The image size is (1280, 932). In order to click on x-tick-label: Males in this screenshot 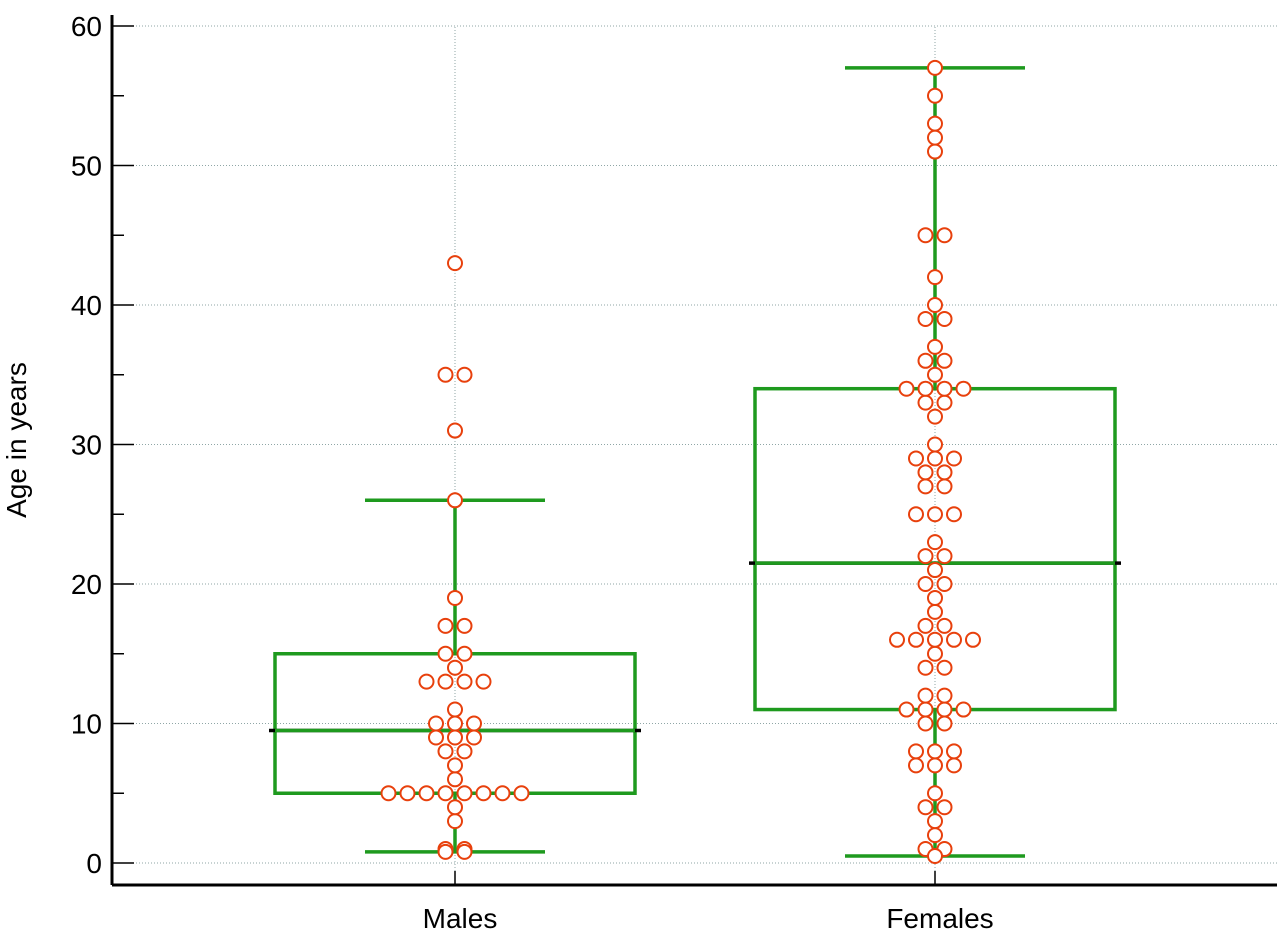, I will do `click(460, 917)`.